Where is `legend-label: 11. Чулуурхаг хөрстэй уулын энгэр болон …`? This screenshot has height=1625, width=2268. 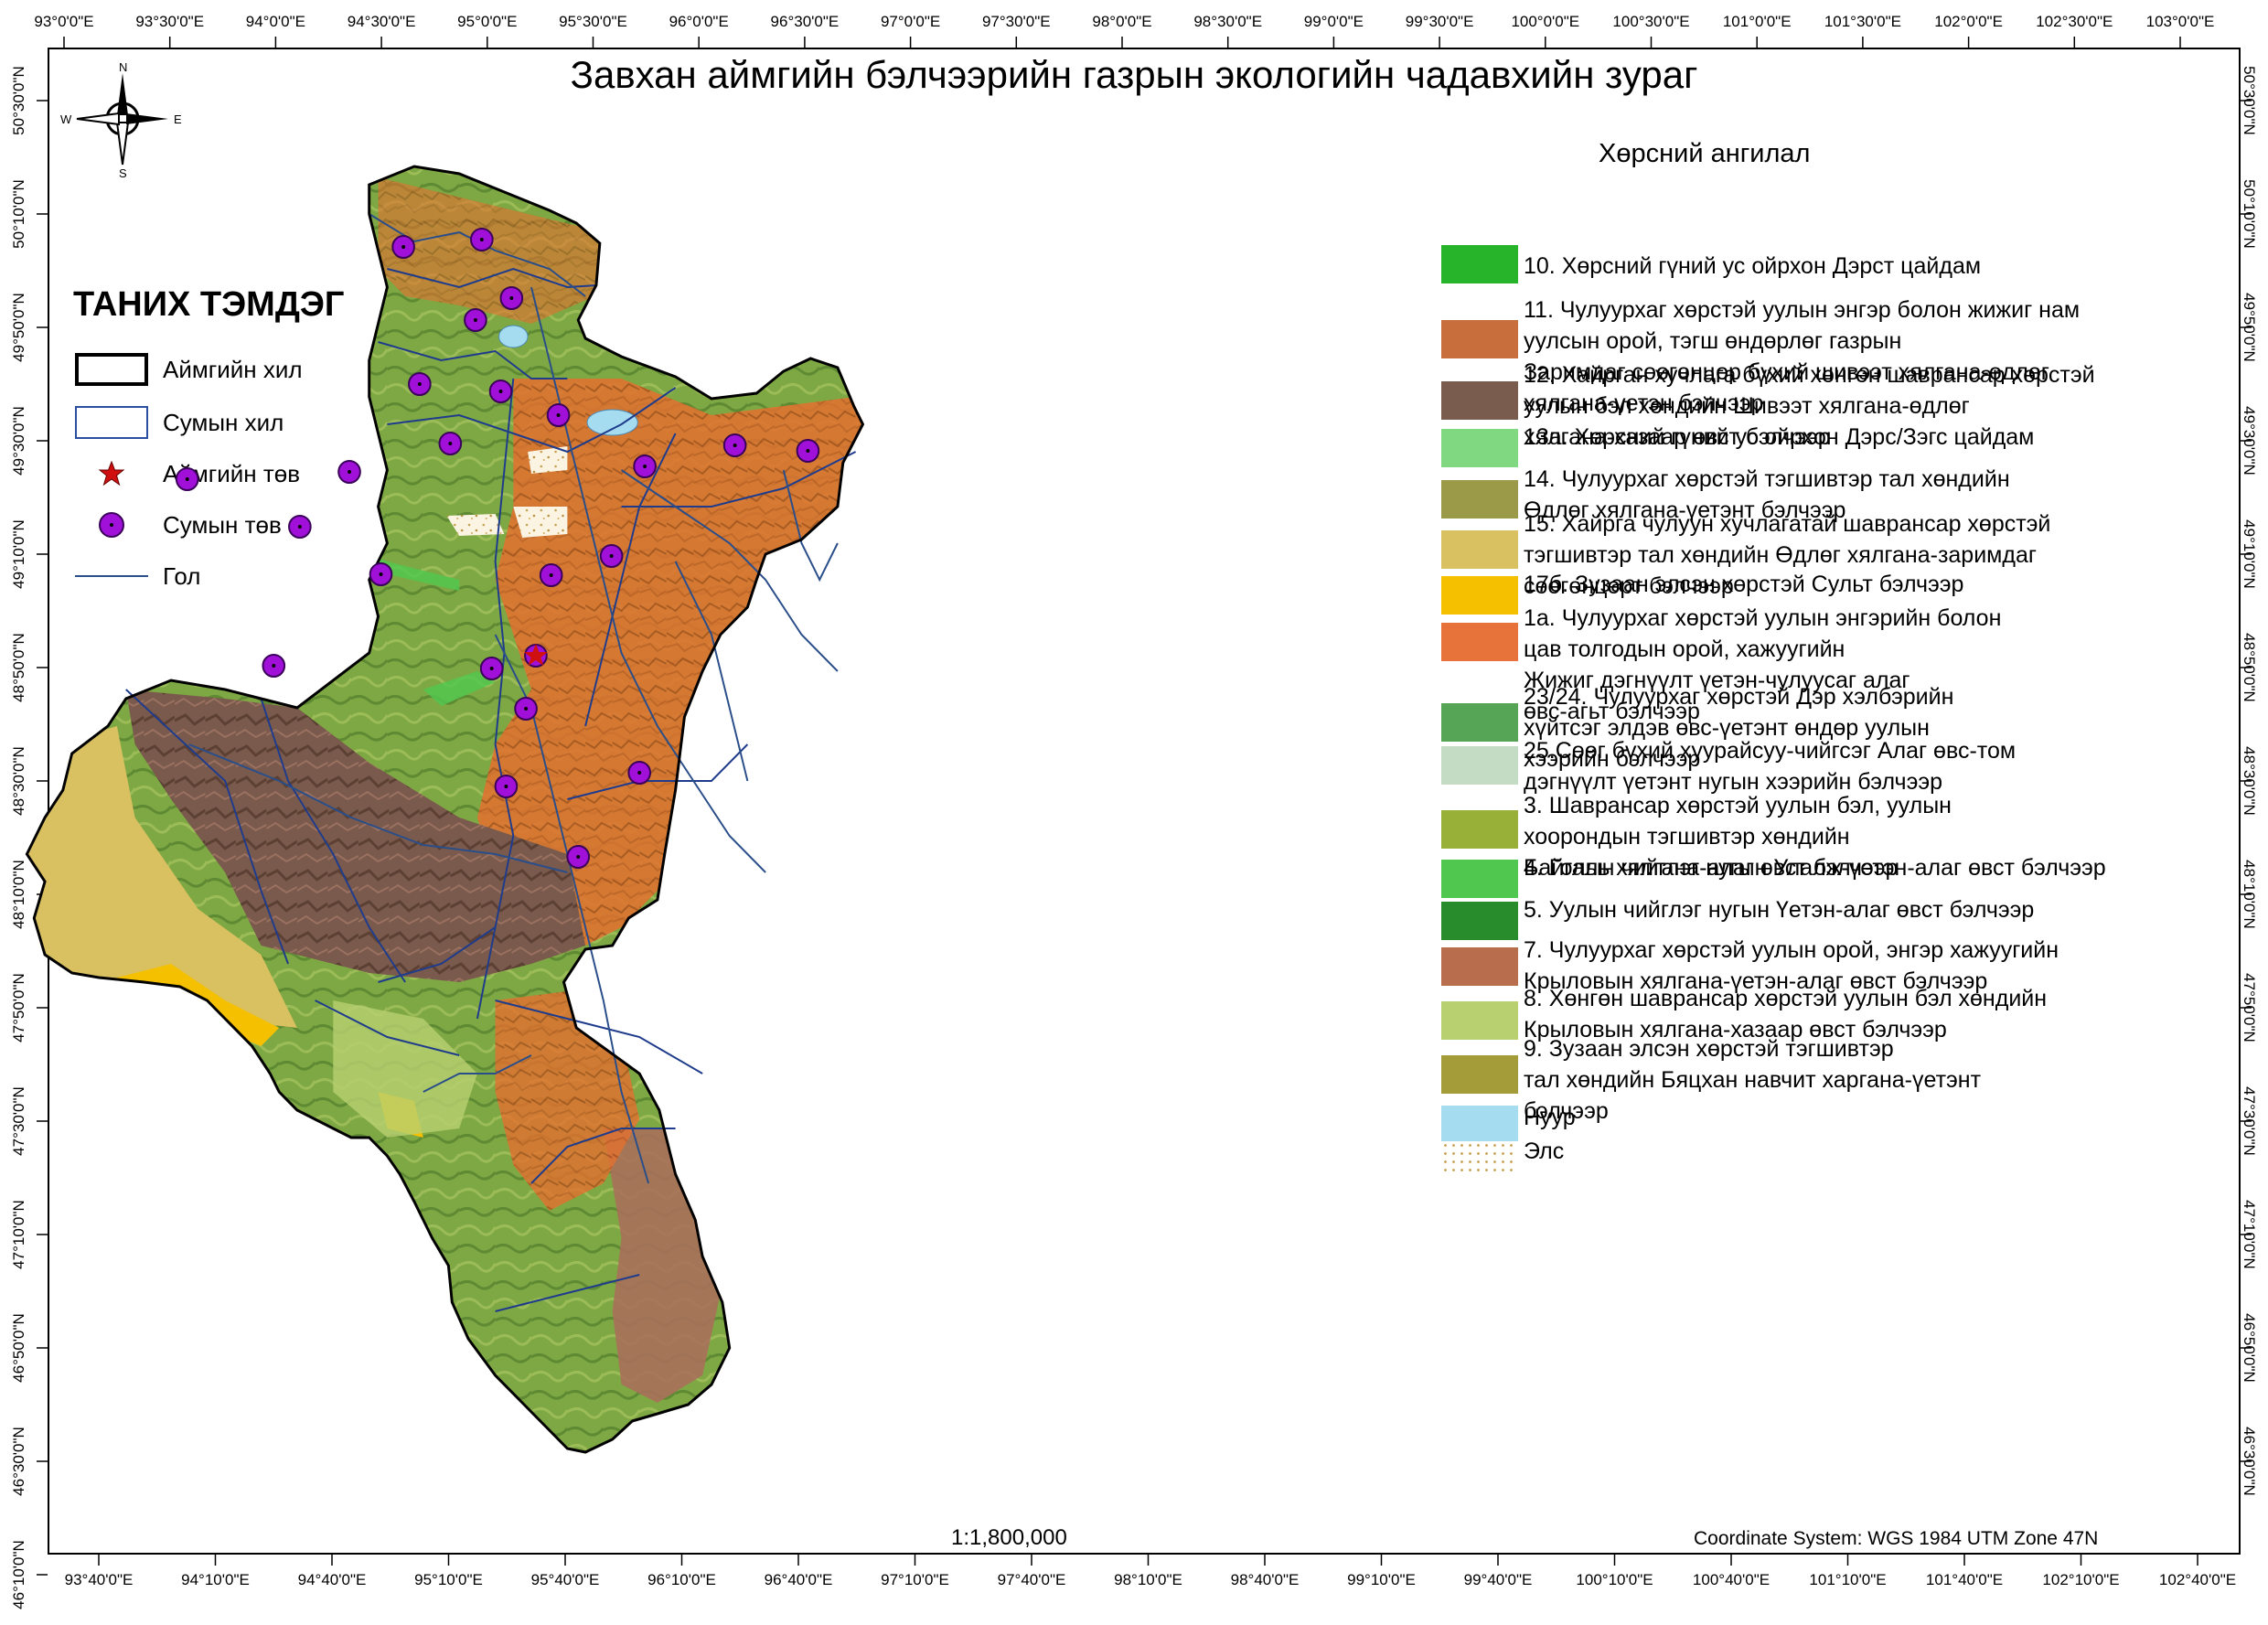
legend-label: 11. Чулуурхаг хөрстэй уулын энгэр болон … is located at coordinates (1802, 357).